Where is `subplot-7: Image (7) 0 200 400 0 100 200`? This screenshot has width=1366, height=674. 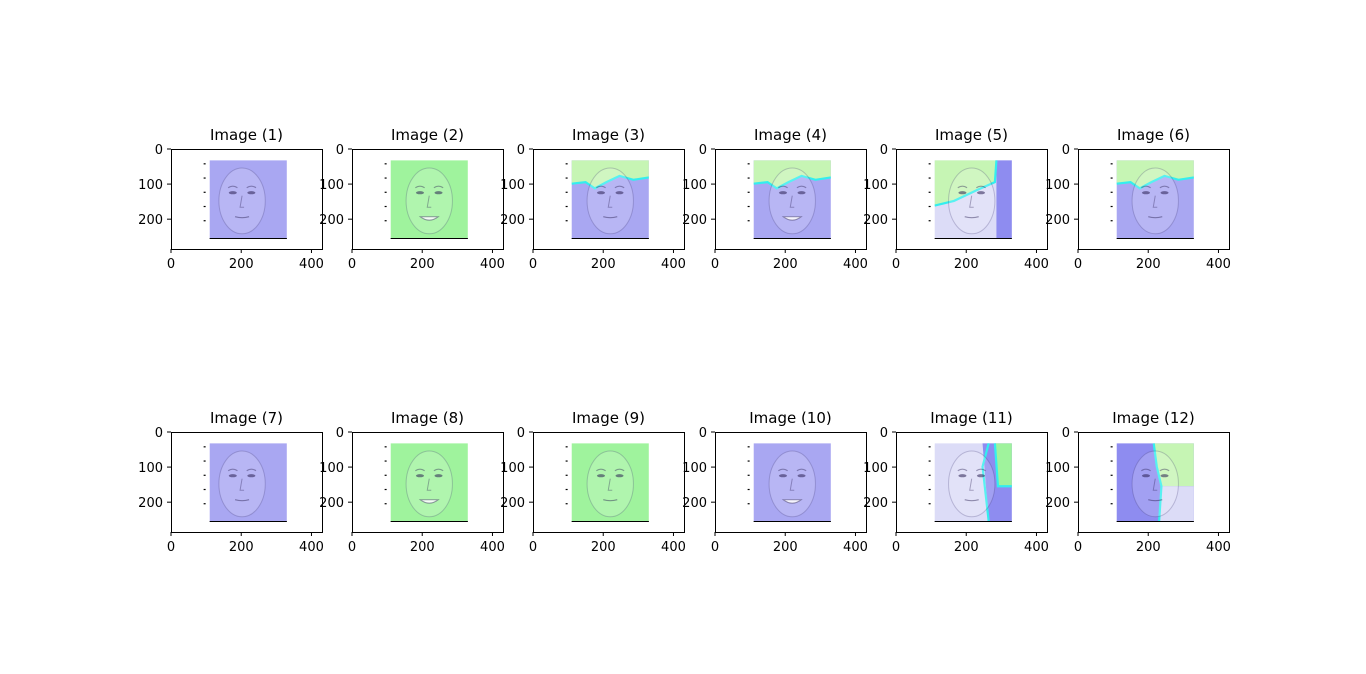 subplot-7: Image (7) 0 200 400 0 100 200 is located at coordinates (231, 482).